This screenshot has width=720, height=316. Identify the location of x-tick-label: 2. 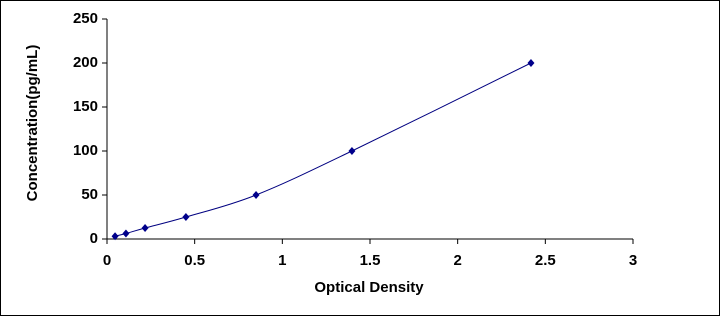
(457, 260).